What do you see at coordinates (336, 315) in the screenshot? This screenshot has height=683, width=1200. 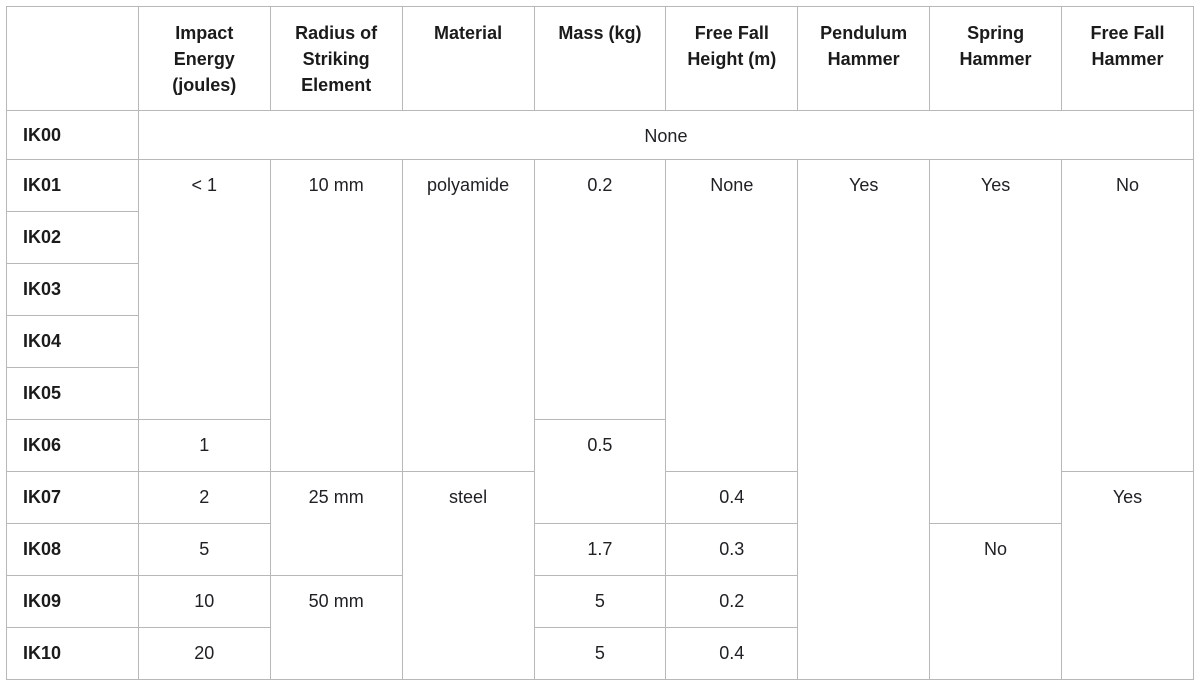 I see `table-cell: 10 mm` at bounding box center [336, 315].